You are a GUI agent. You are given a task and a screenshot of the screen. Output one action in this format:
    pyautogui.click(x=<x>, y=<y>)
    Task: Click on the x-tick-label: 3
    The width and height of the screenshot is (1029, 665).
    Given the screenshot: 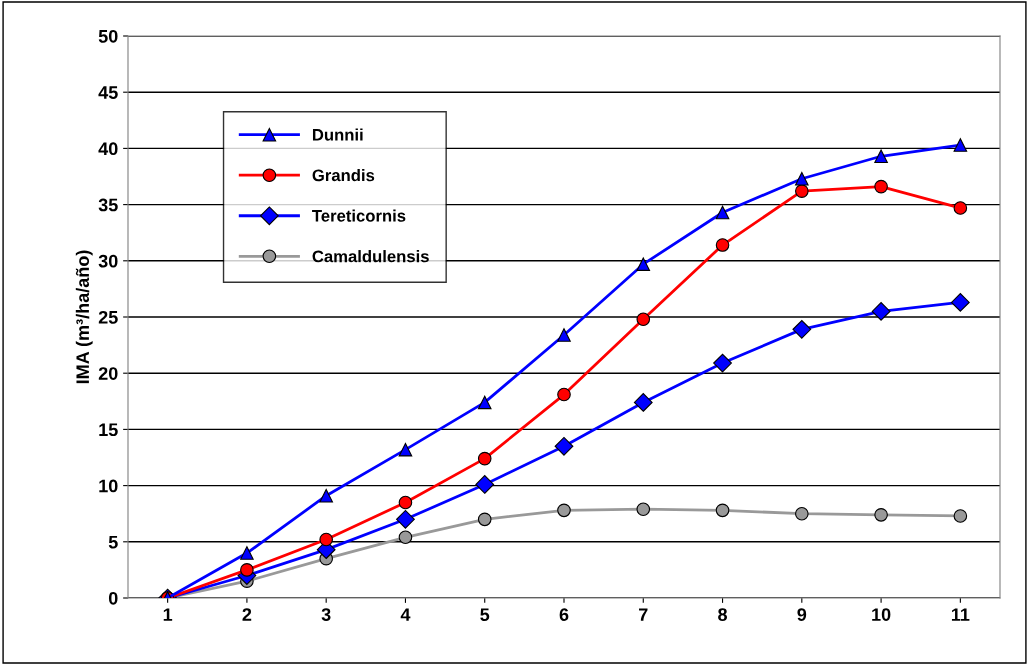 What is the action you would take?
    pyautogui.click(x=326, y=615)
    